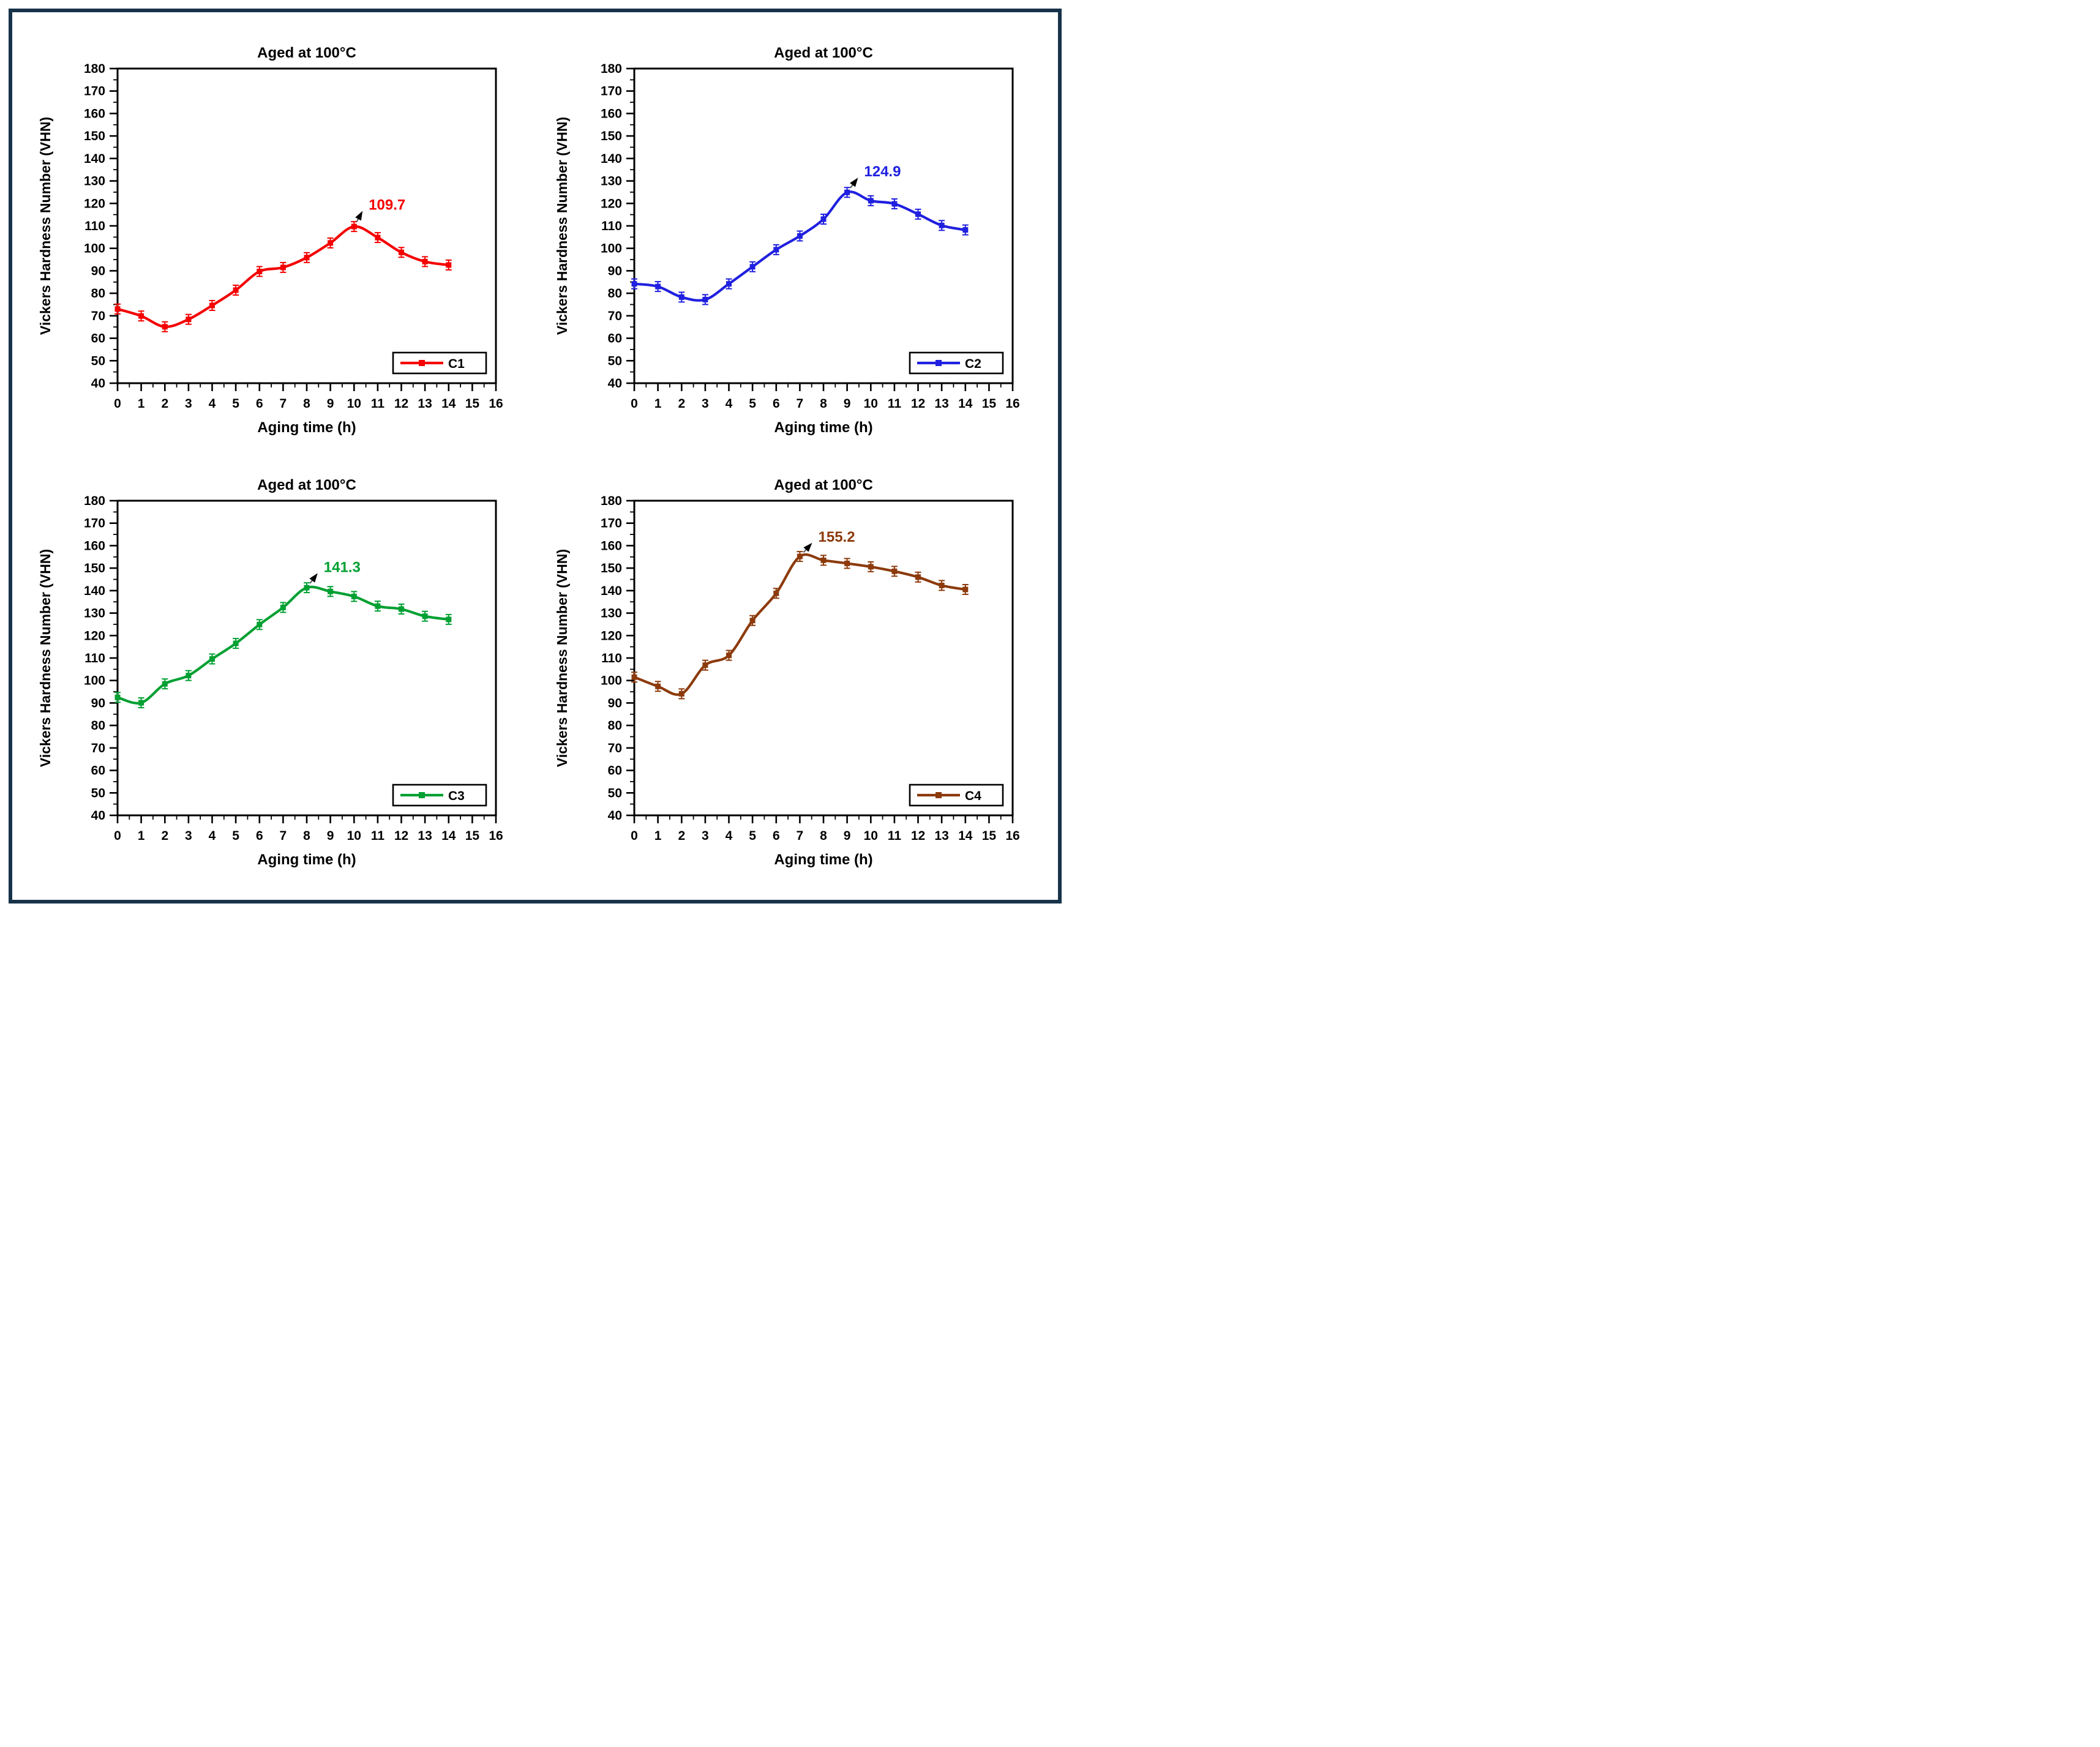 Image resolution: width=2100 pixels, height=1747 pixels. I want to click on peak-annotation: 141.3, so click(342, 567).